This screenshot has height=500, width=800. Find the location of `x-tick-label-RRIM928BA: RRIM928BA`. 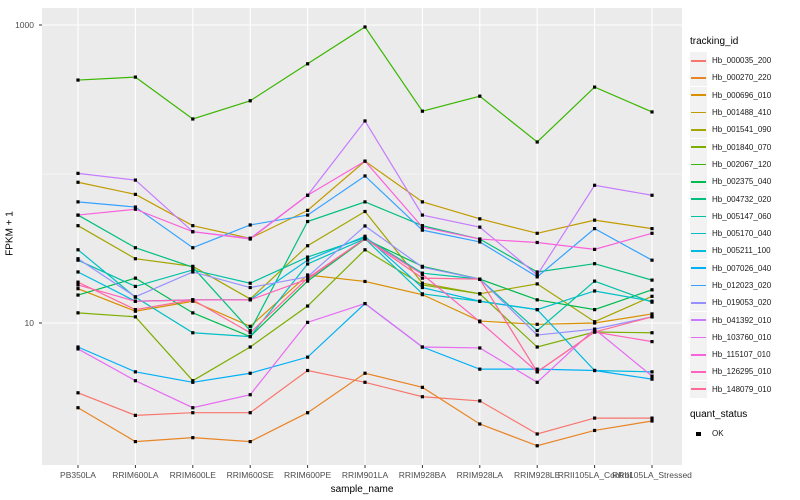

x-tick-label-RRIM928BA: RRIM928BA is located at coordinates (422, 475).